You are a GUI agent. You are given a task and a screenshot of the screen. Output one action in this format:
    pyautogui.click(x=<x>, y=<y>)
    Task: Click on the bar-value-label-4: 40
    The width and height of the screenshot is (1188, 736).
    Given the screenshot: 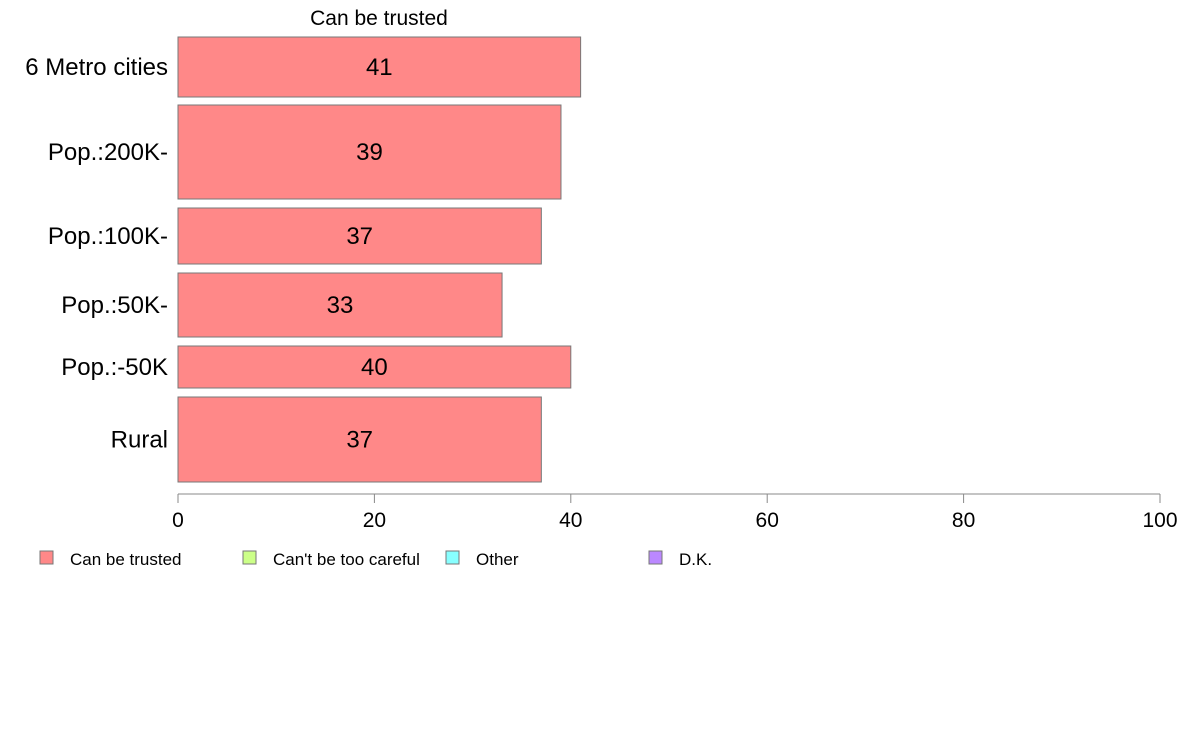 What is the action you would take?
    pyautogui.click(x=374, y=367)
    